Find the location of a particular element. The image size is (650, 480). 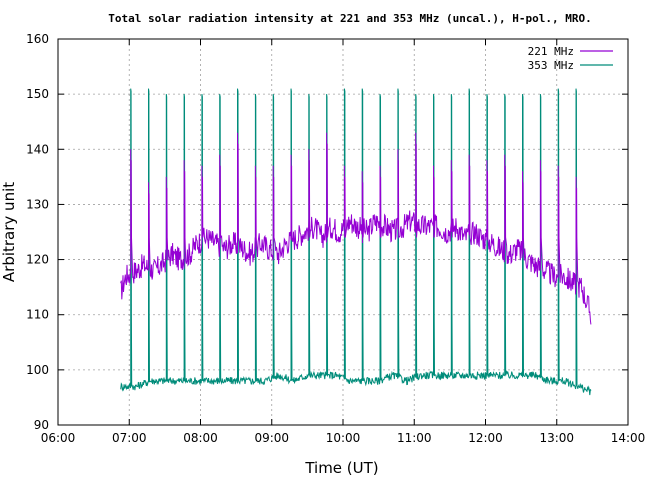

y-tick-label: 150 is located at coordinates (37, 94).